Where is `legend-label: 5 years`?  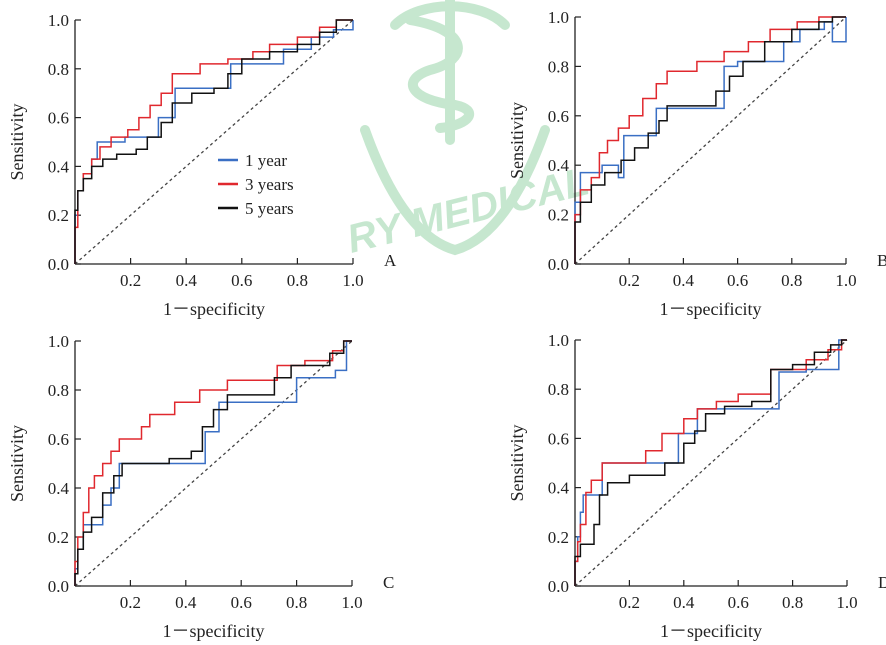 legend-label: 5 years is located at coordinates (269, 208).